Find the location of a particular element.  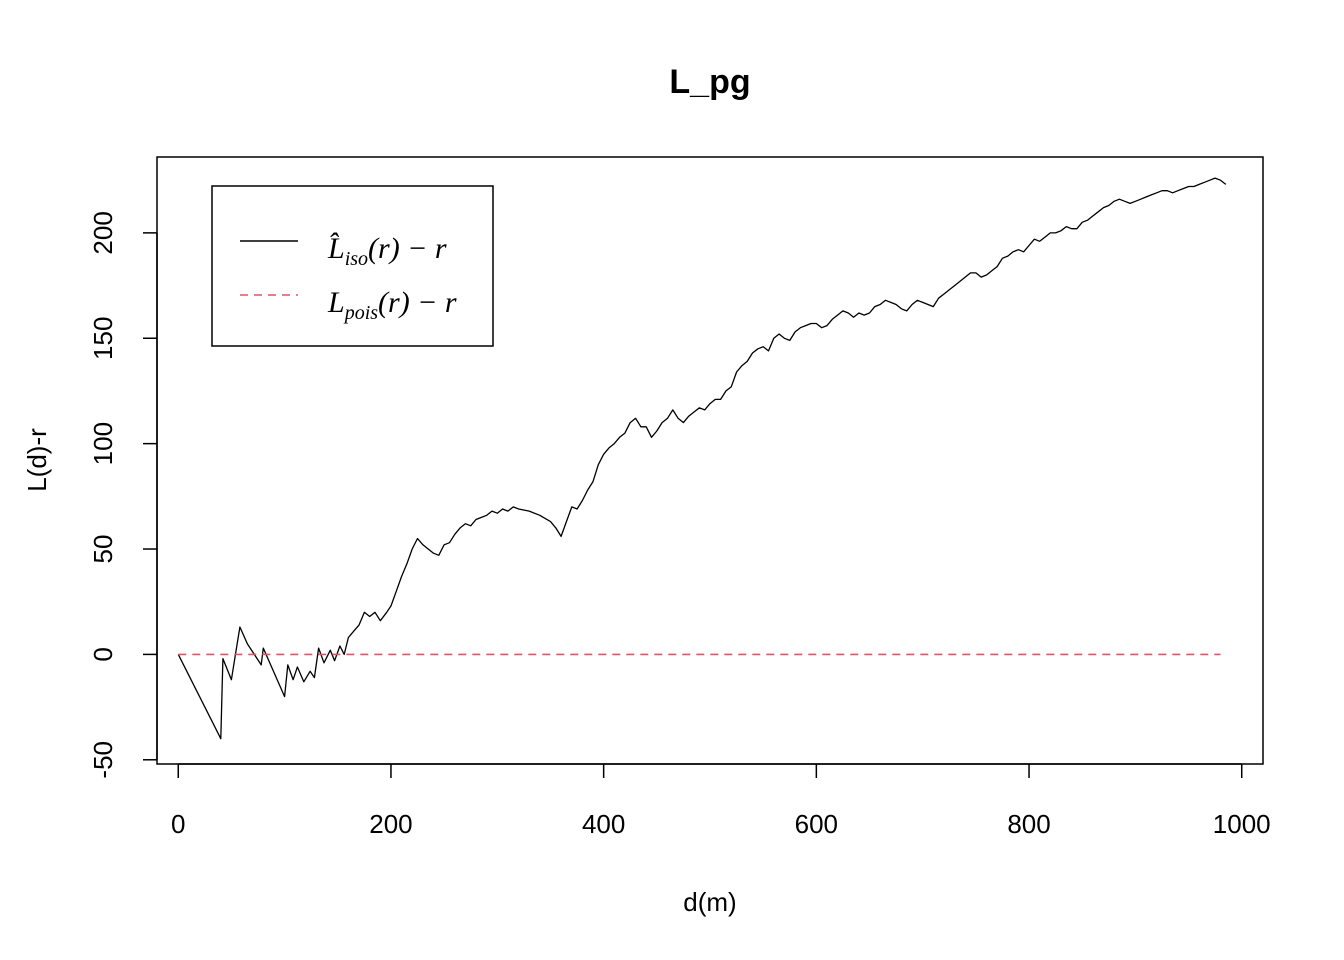

chart-title: L_pg is located at coordinates (709, 82).